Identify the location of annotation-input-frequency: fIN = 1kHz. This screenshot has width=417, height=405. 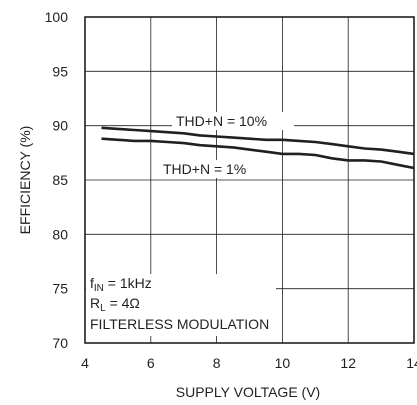
(121, 284).